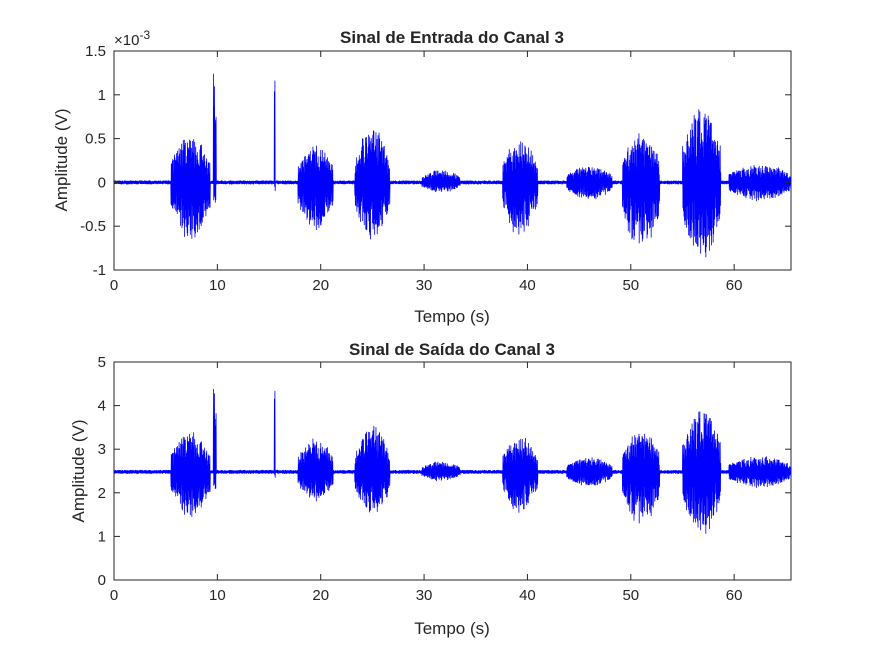  What do you see at coordinates (734, 595) in the screenshot?
I see `output-signal-x-tick-label: 60` at bounding box center [734, 595].